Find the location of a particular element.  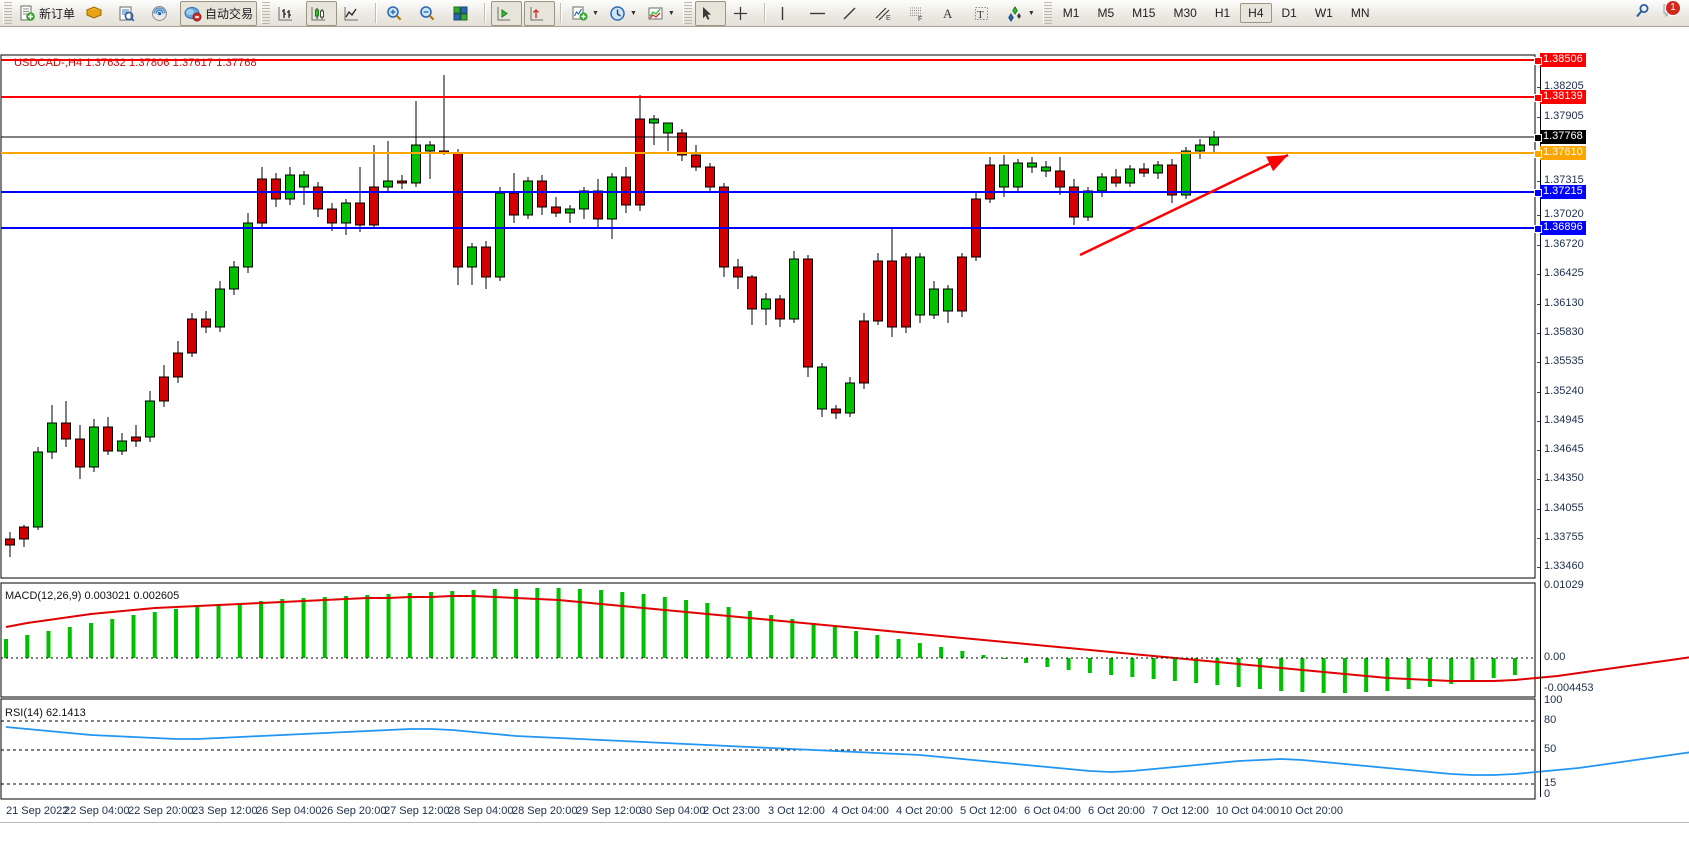

print-preview-icon is located at coordinates (126, 13).